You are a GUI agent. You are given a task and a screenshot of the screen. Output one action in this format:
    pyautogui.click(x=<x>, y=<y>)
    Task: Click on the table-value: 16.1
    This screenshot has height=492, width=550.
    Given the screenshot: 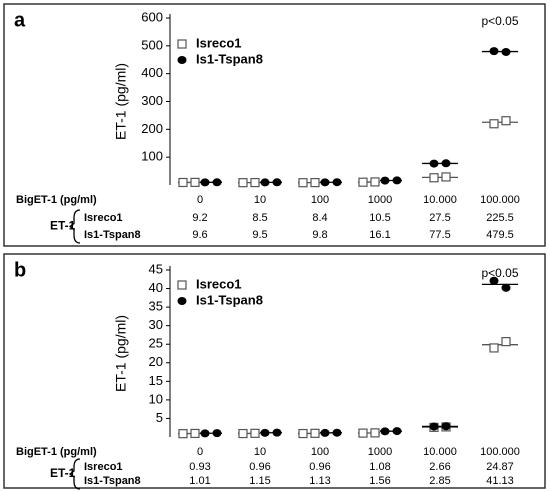 What is the action you would take?
    pyautogui.click(x=379, y=235)
    